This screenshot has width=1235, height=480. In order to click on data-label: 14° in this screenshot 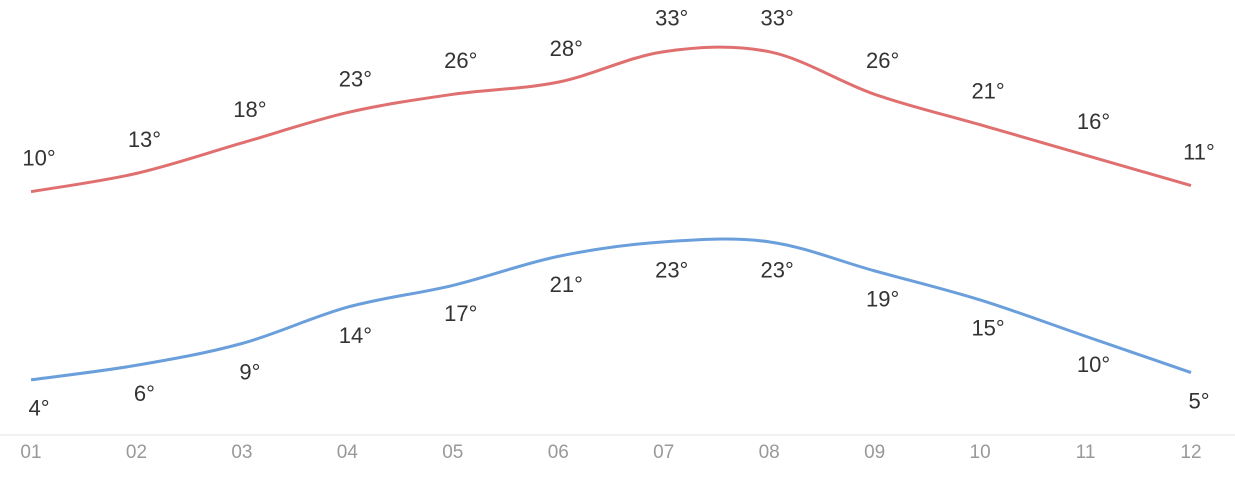, I will do `click(355, 335)`.